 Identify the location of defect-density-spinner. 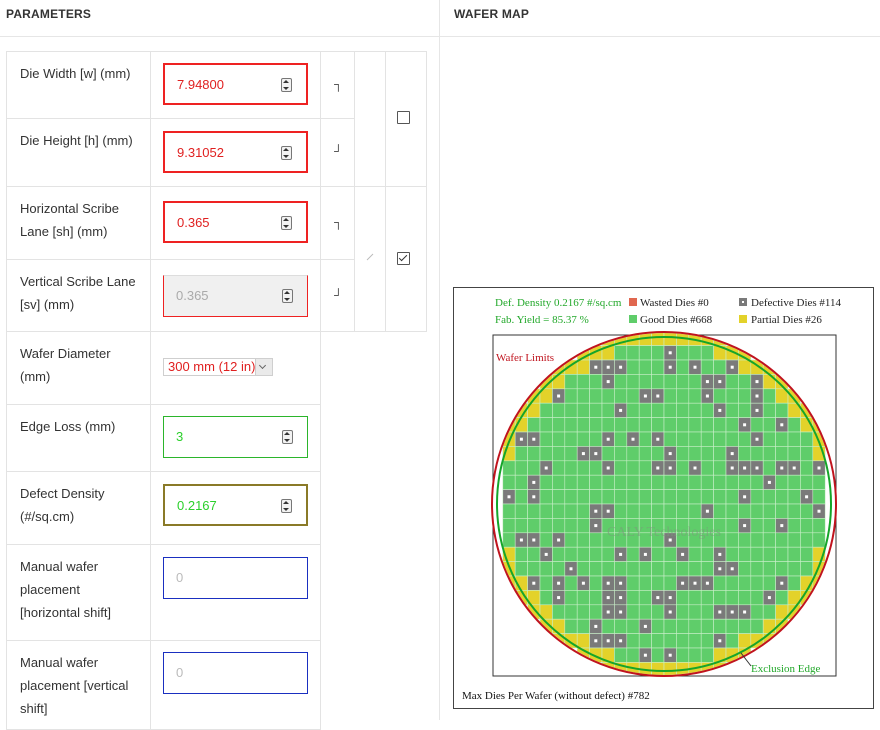
(286, 506).